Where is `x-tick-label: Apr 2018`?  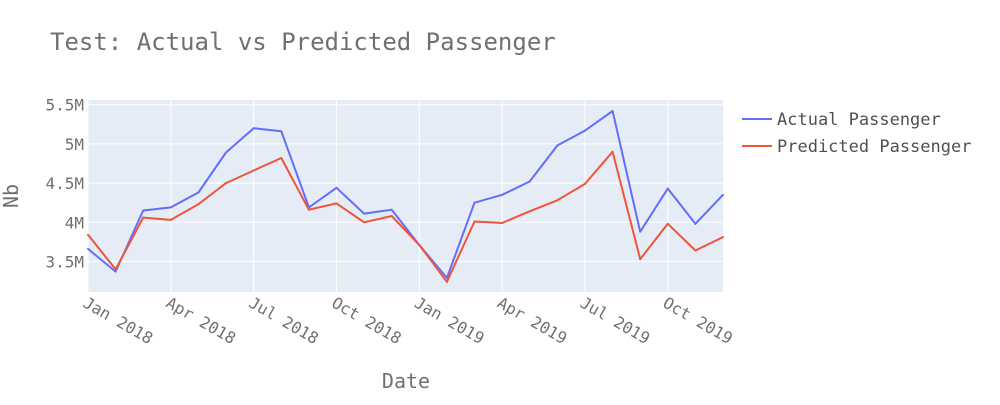 x-tick-label: Apr 2018 is located at coordinates (201, 320).